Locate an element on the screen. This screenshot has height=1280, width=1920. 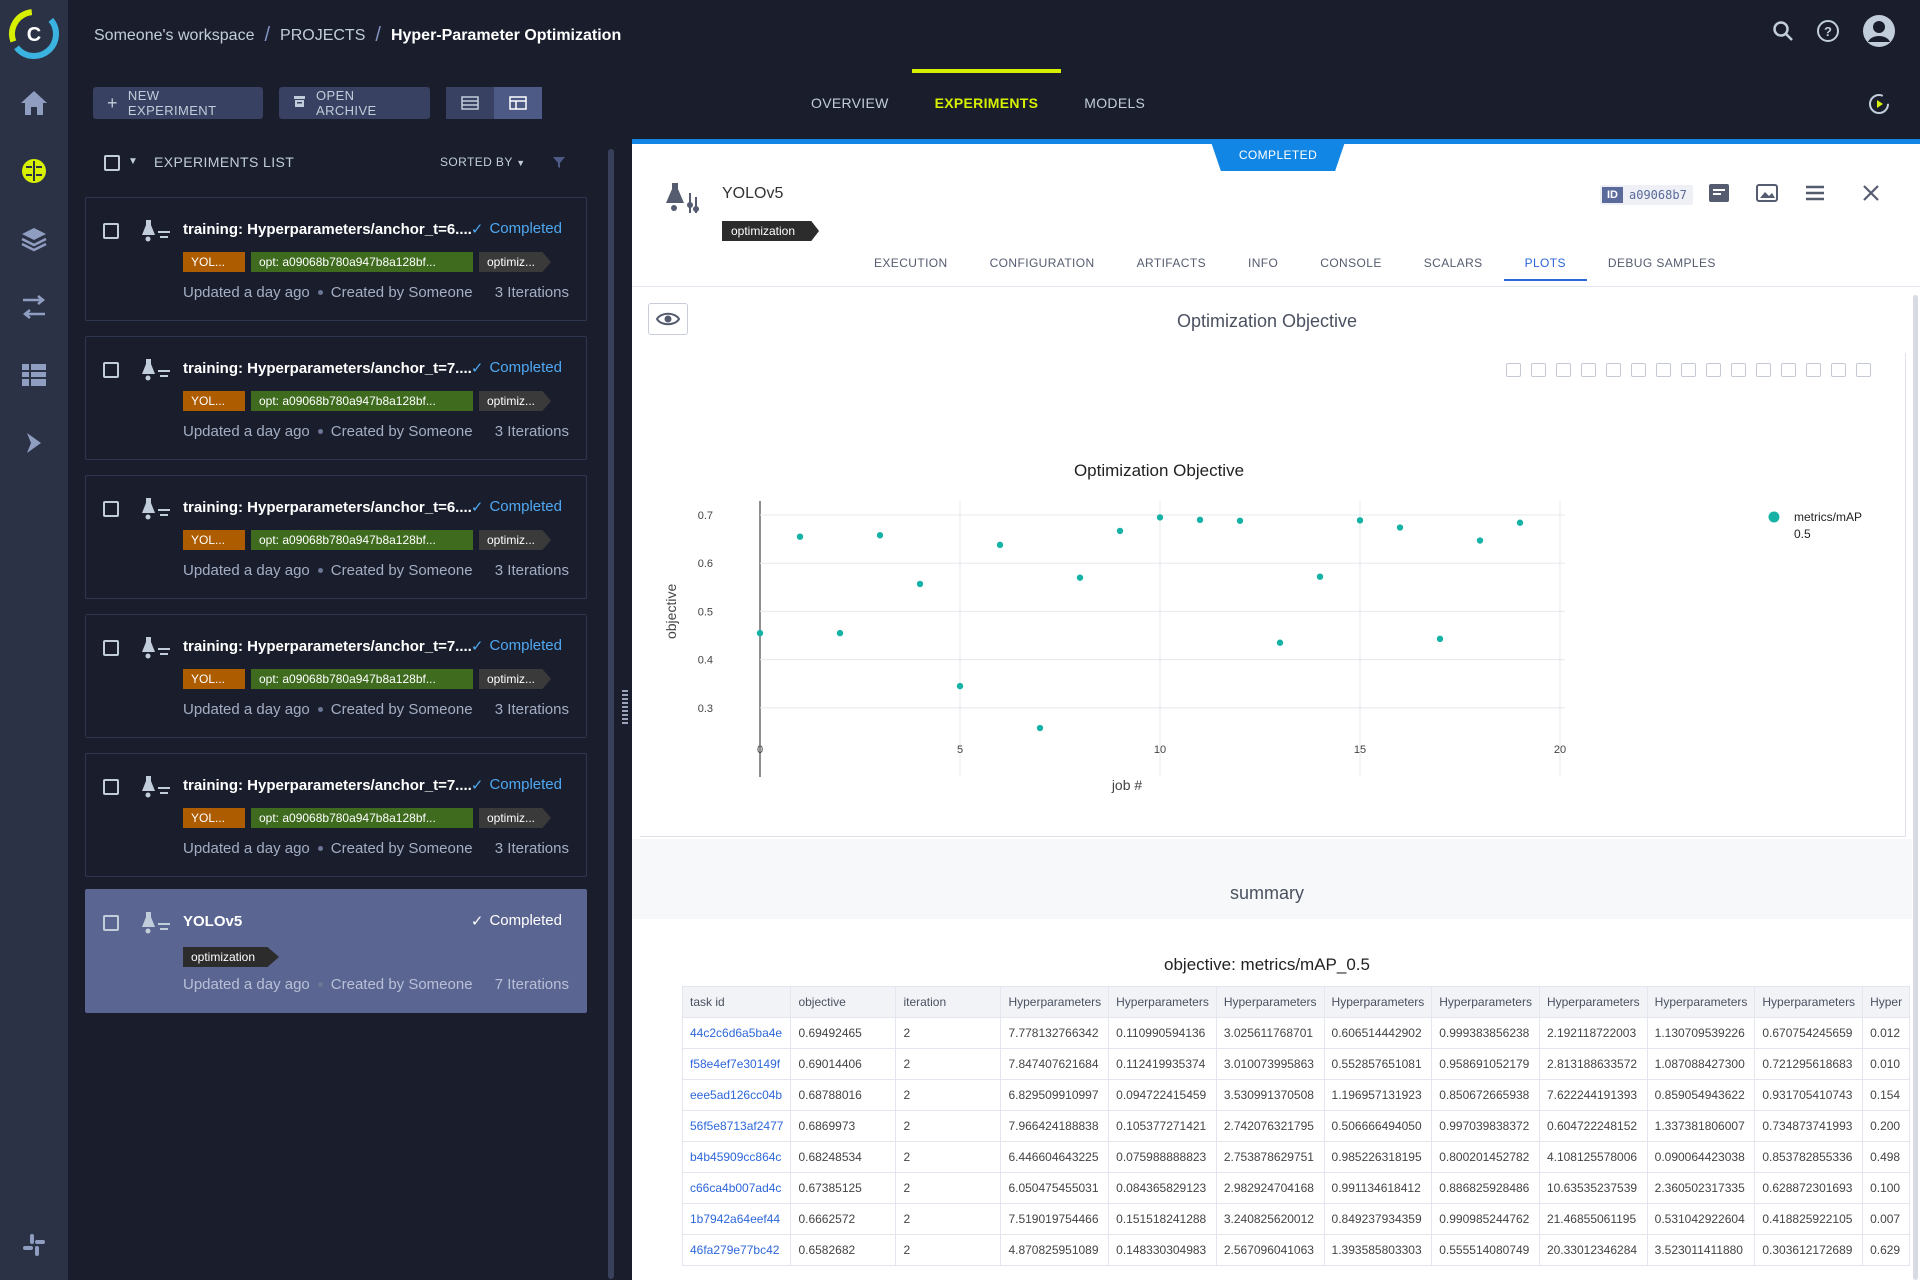
tab-overview: OVERVIEW is located at coordinates (850, 103).